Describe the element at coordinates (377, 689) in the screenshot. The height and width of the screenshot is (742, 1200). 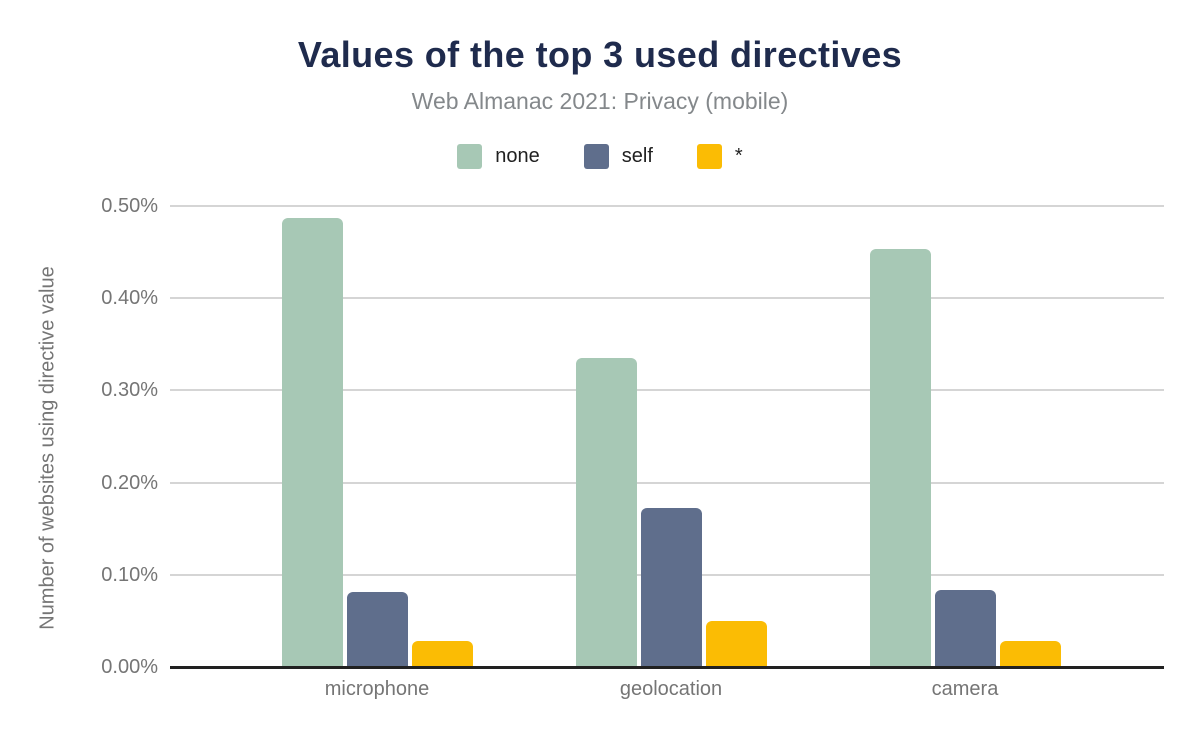
I see `x-category-label: microphone` at that location.